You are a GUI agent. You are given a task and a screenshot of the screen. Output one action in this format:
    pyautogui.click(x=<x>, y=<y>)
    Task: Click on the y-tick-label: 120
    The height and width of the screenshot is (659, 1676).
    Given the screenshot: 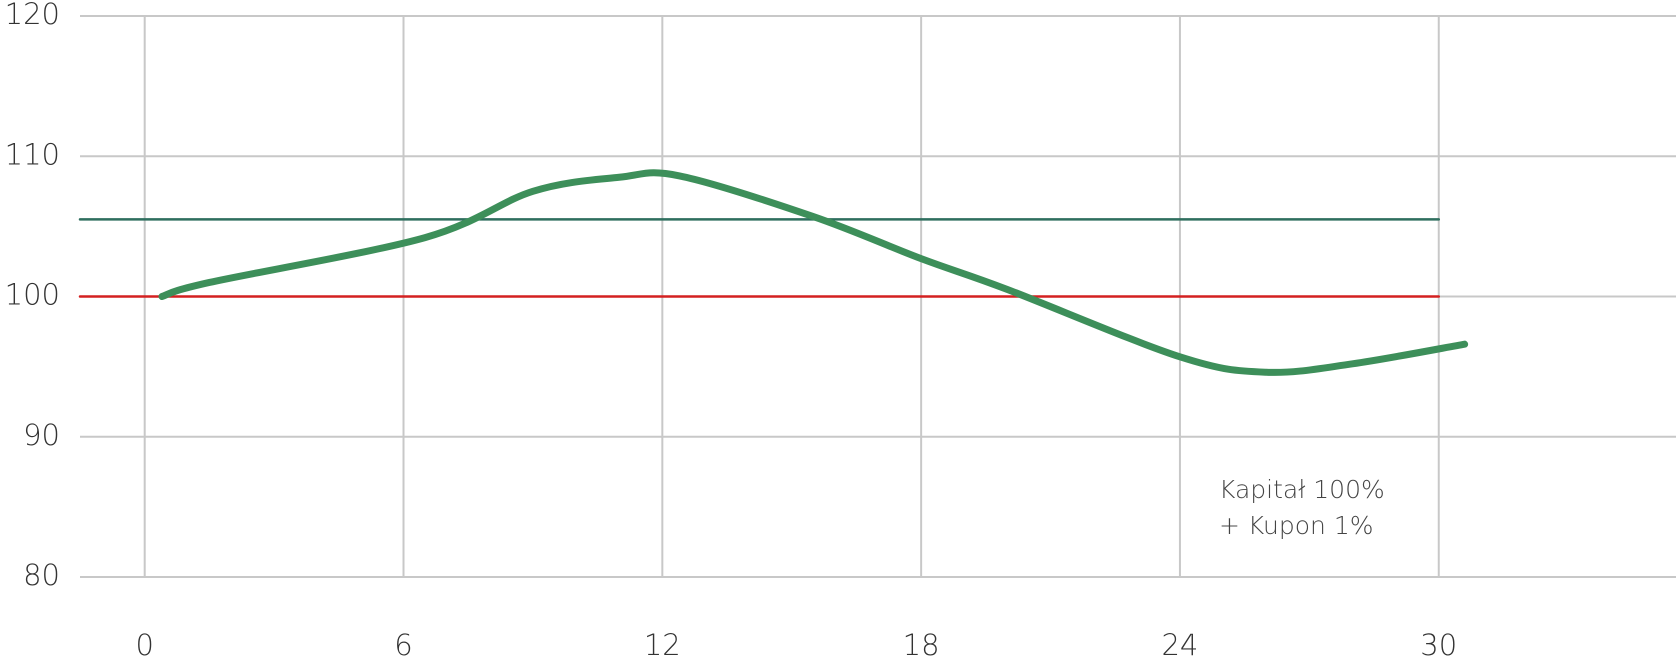 What is the action you would take?
    pyautogui.click(x=32, y=15)
    